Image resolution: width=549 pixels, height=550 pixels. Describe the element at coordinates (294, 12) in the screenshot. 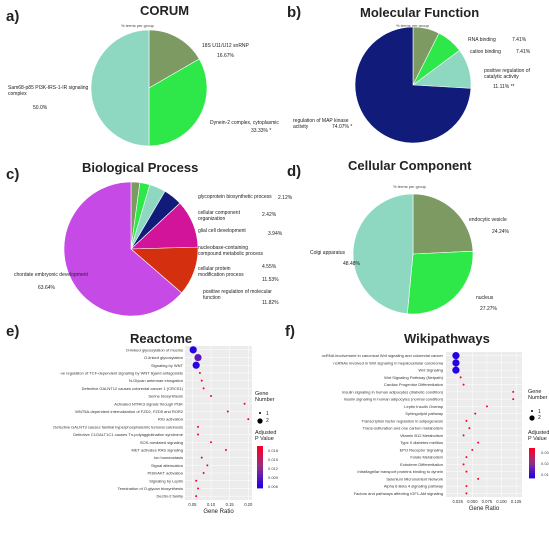

I see `panel-letter-b: b)` at that location.